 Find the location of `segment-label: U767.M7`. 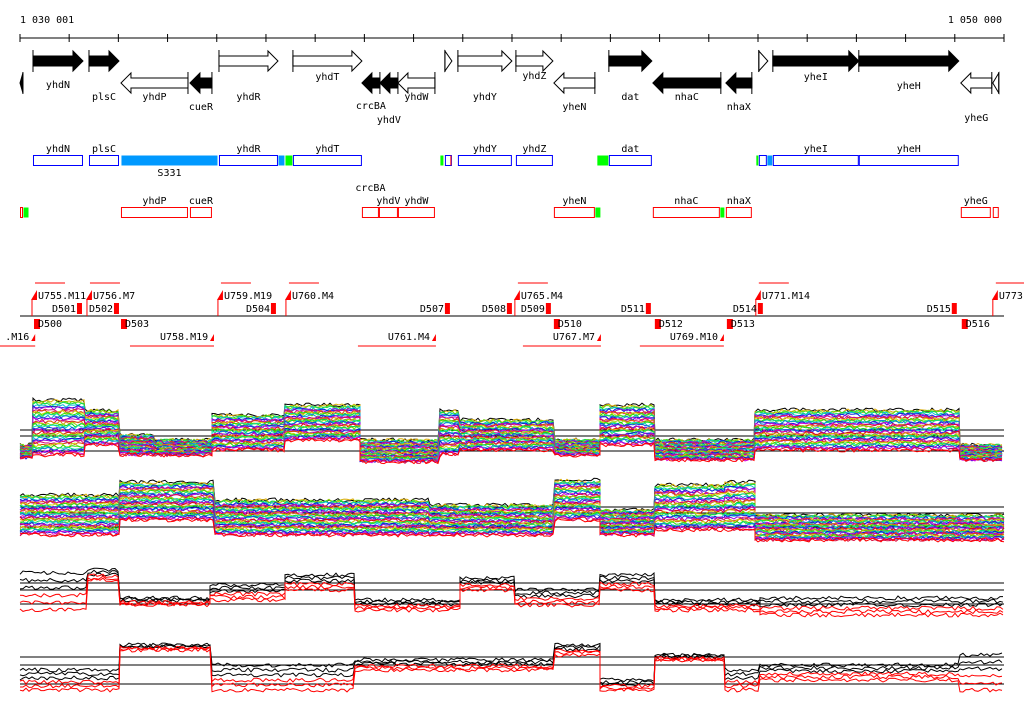

segment-label: U767.M7 is located at coordinates (574, 337).